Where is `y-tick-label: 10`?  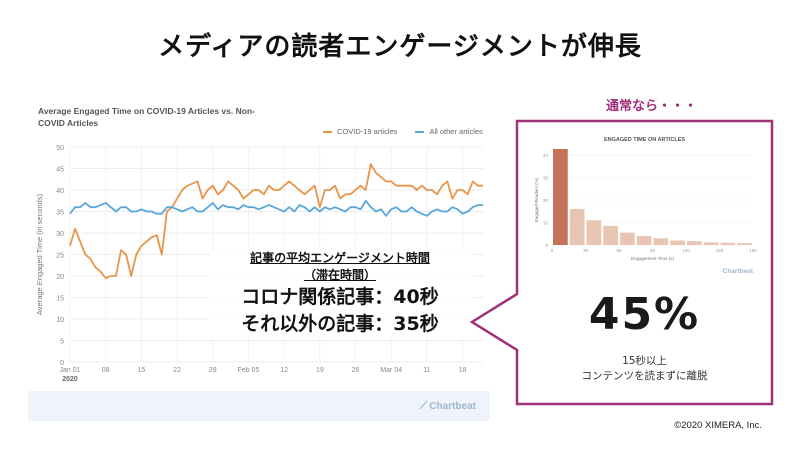
y-tick-label: 10 is located at coordinates (60, 320).